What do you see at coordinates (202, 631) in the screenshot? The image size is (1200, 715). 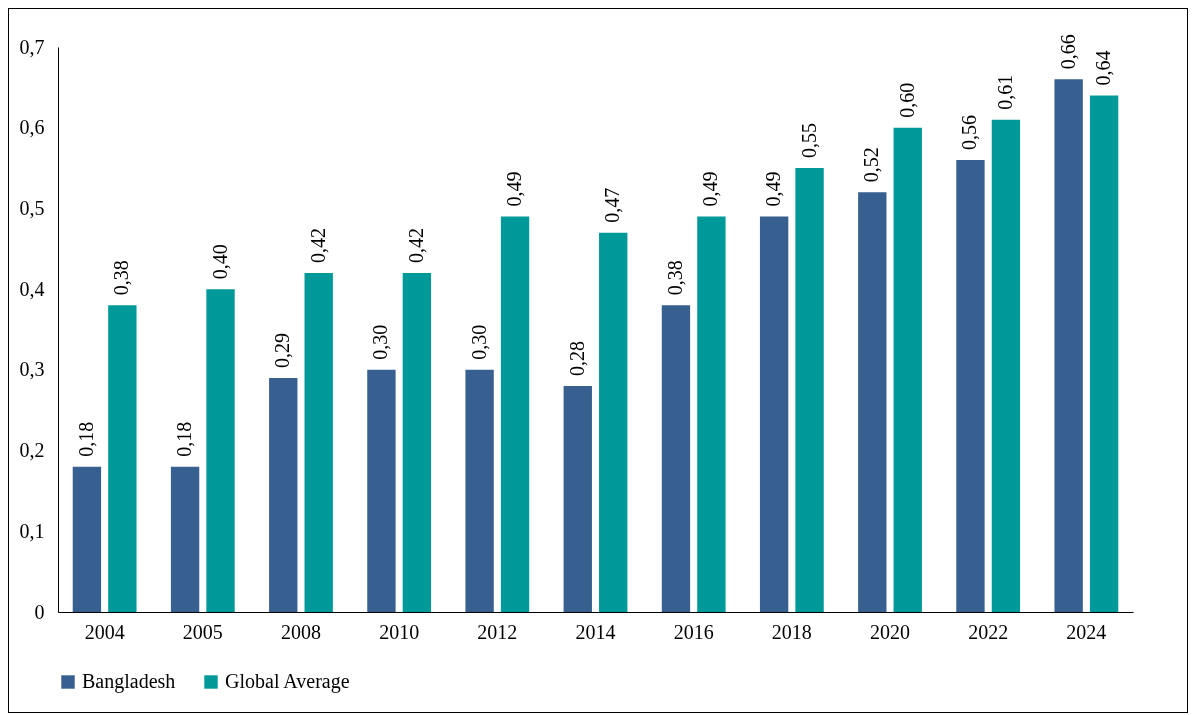 I see `x-tick-label: 2005` at bounding box center [202, 631].